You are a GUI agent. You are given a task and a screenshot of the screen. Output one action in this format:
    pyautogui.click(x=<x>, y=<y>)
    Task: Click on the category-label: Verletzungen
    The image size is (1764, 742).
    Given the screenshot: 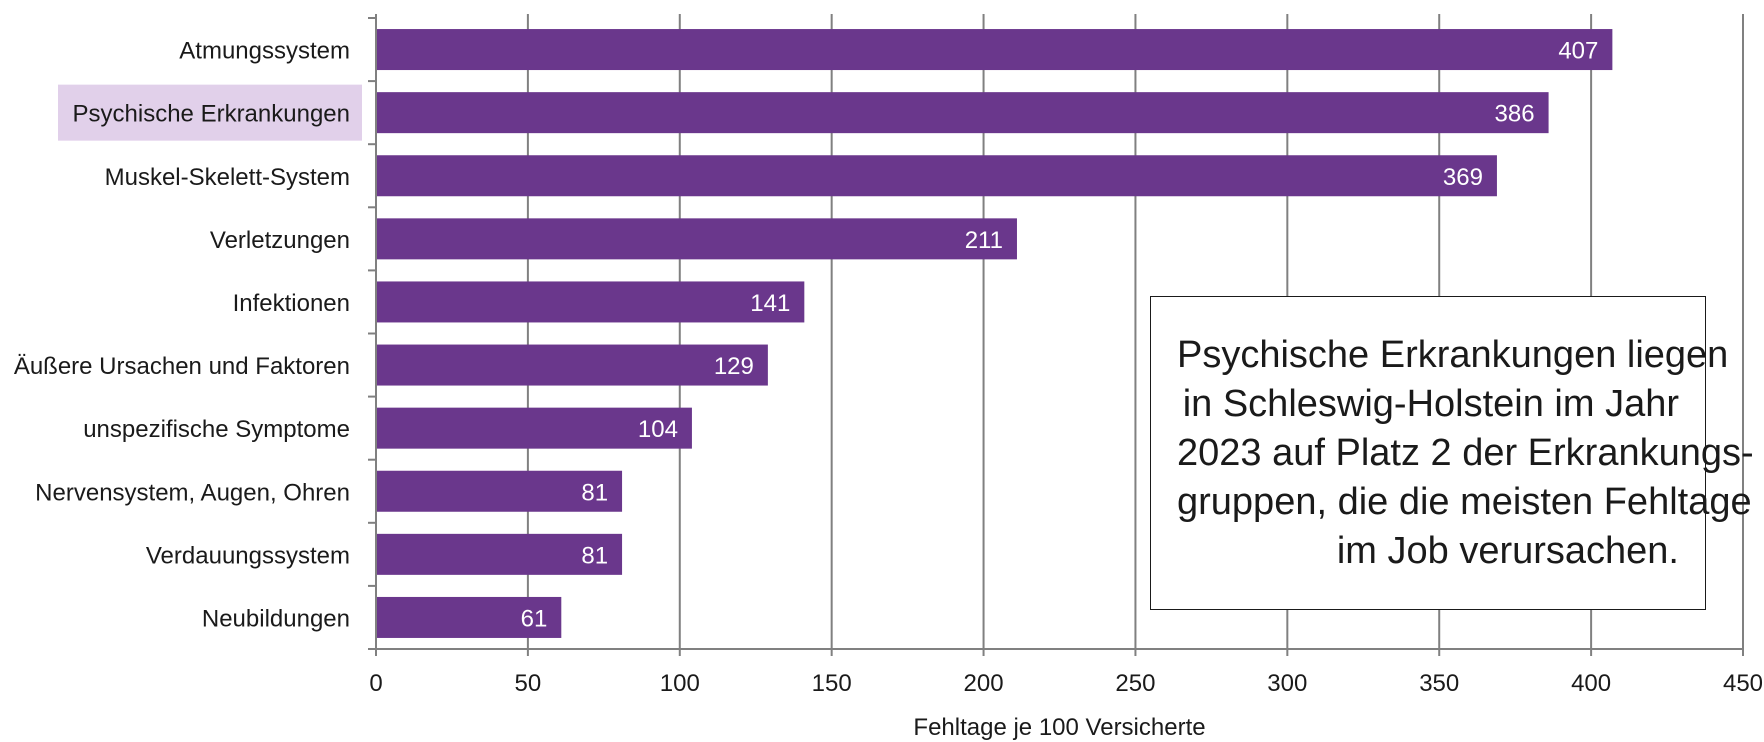 What is the action you would take?
    pyautogui.click(x=280, y=240)
    